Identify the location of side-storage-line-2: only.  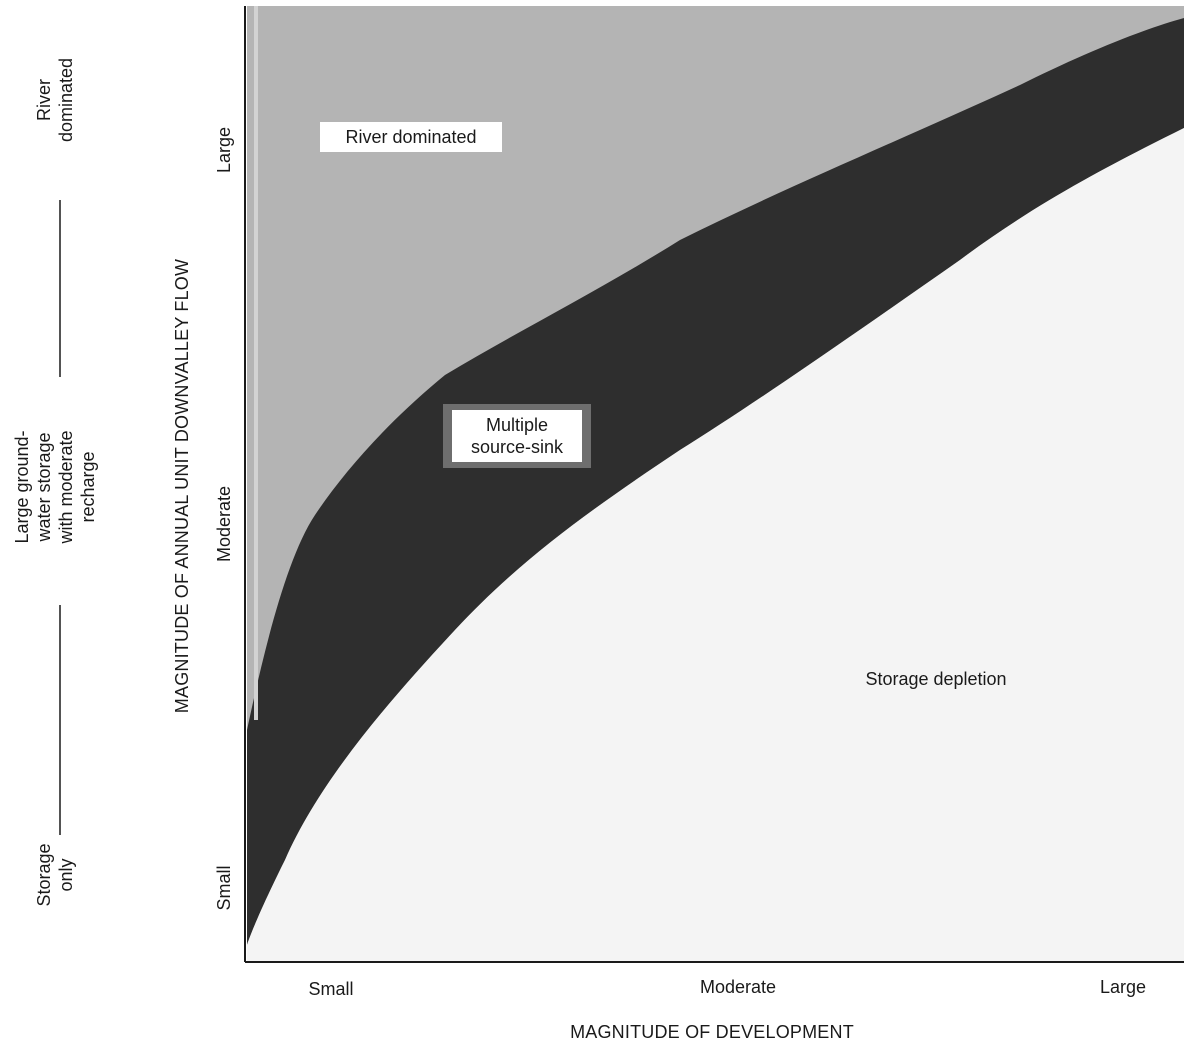
(66, 874).